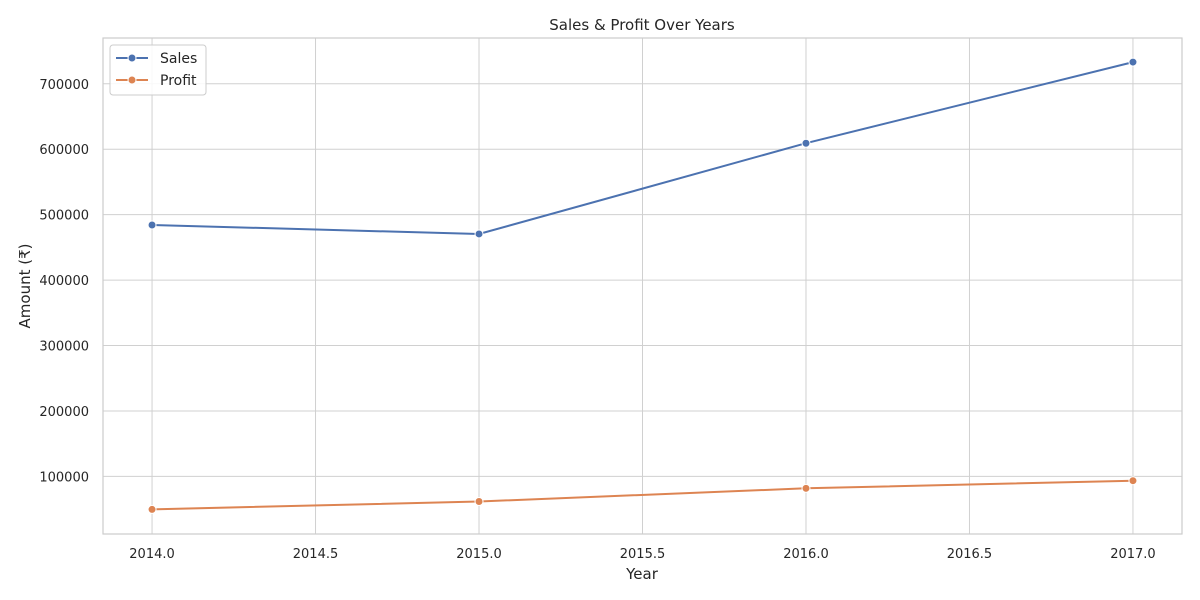  Describe the element at coordinates (642, 495) in the screenshot. I see `series-line-profit` at that location.